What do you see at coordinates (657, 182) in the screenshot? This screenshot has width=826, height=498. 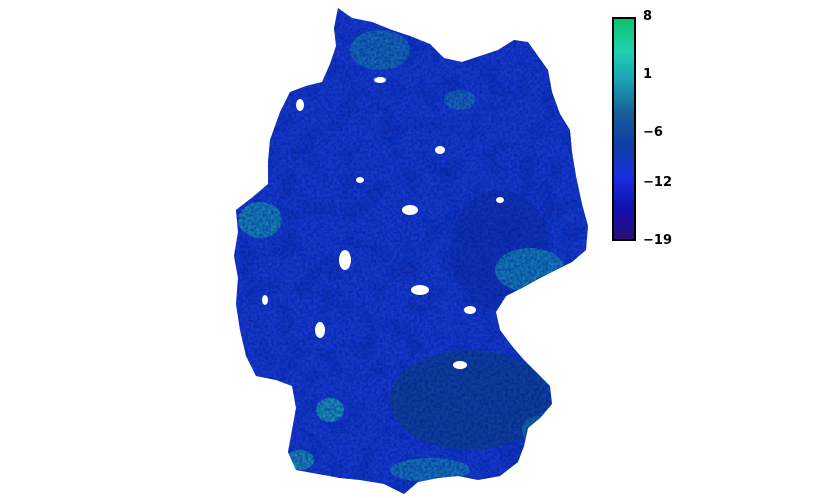 I see `colorbar-tick-label: −12` at bounding box center [657, 182].